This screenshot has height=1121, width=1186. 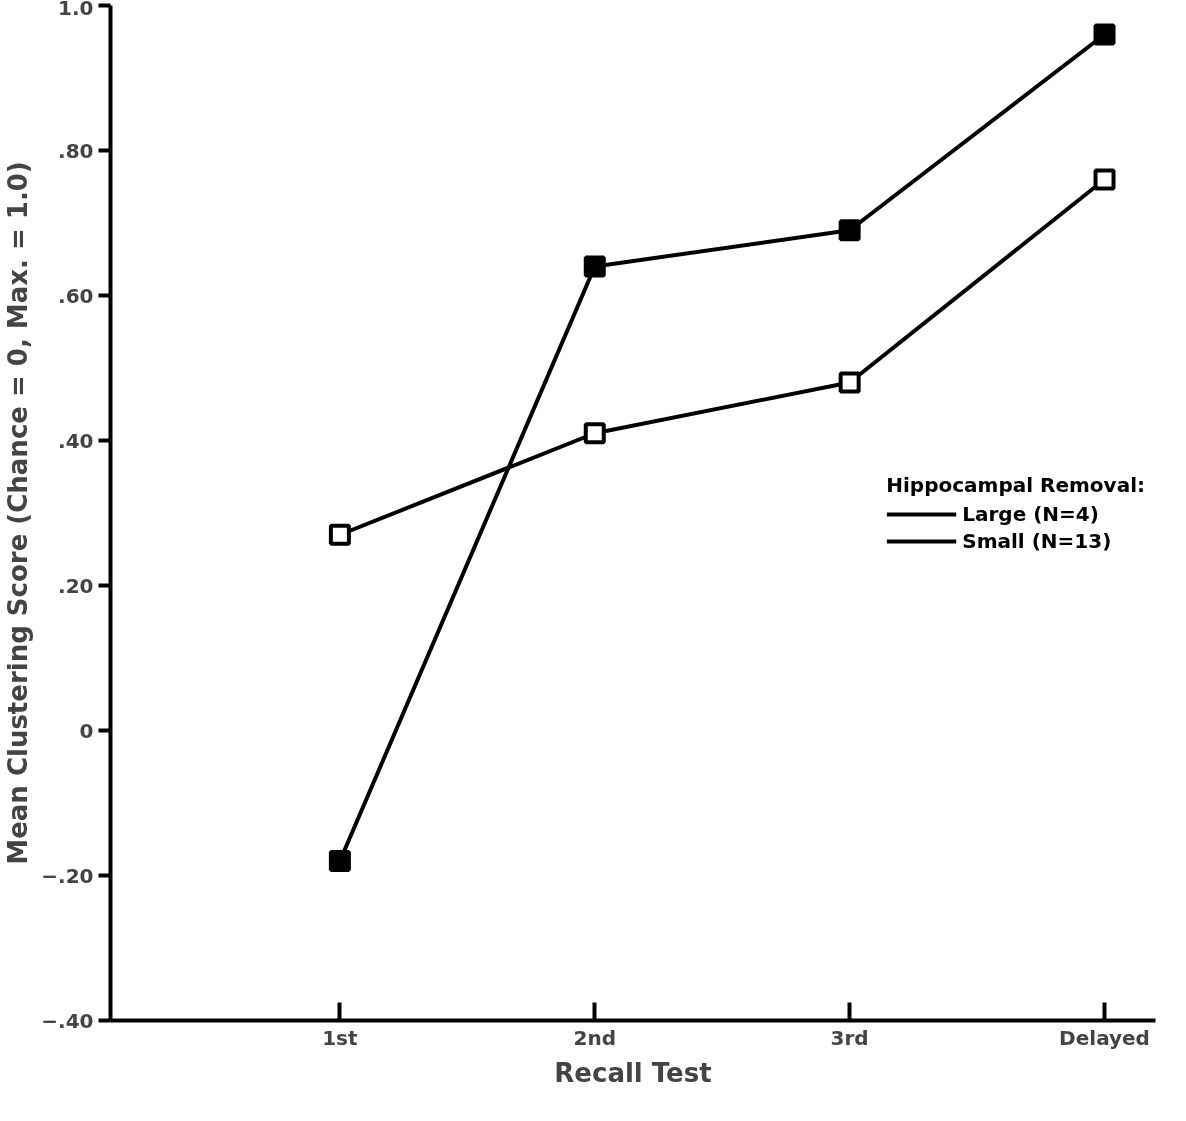 What do you see at coordinates (76, 10) in the screenshot?
I see `y-tick-label: 1.0` at bounding box center [76, 10].